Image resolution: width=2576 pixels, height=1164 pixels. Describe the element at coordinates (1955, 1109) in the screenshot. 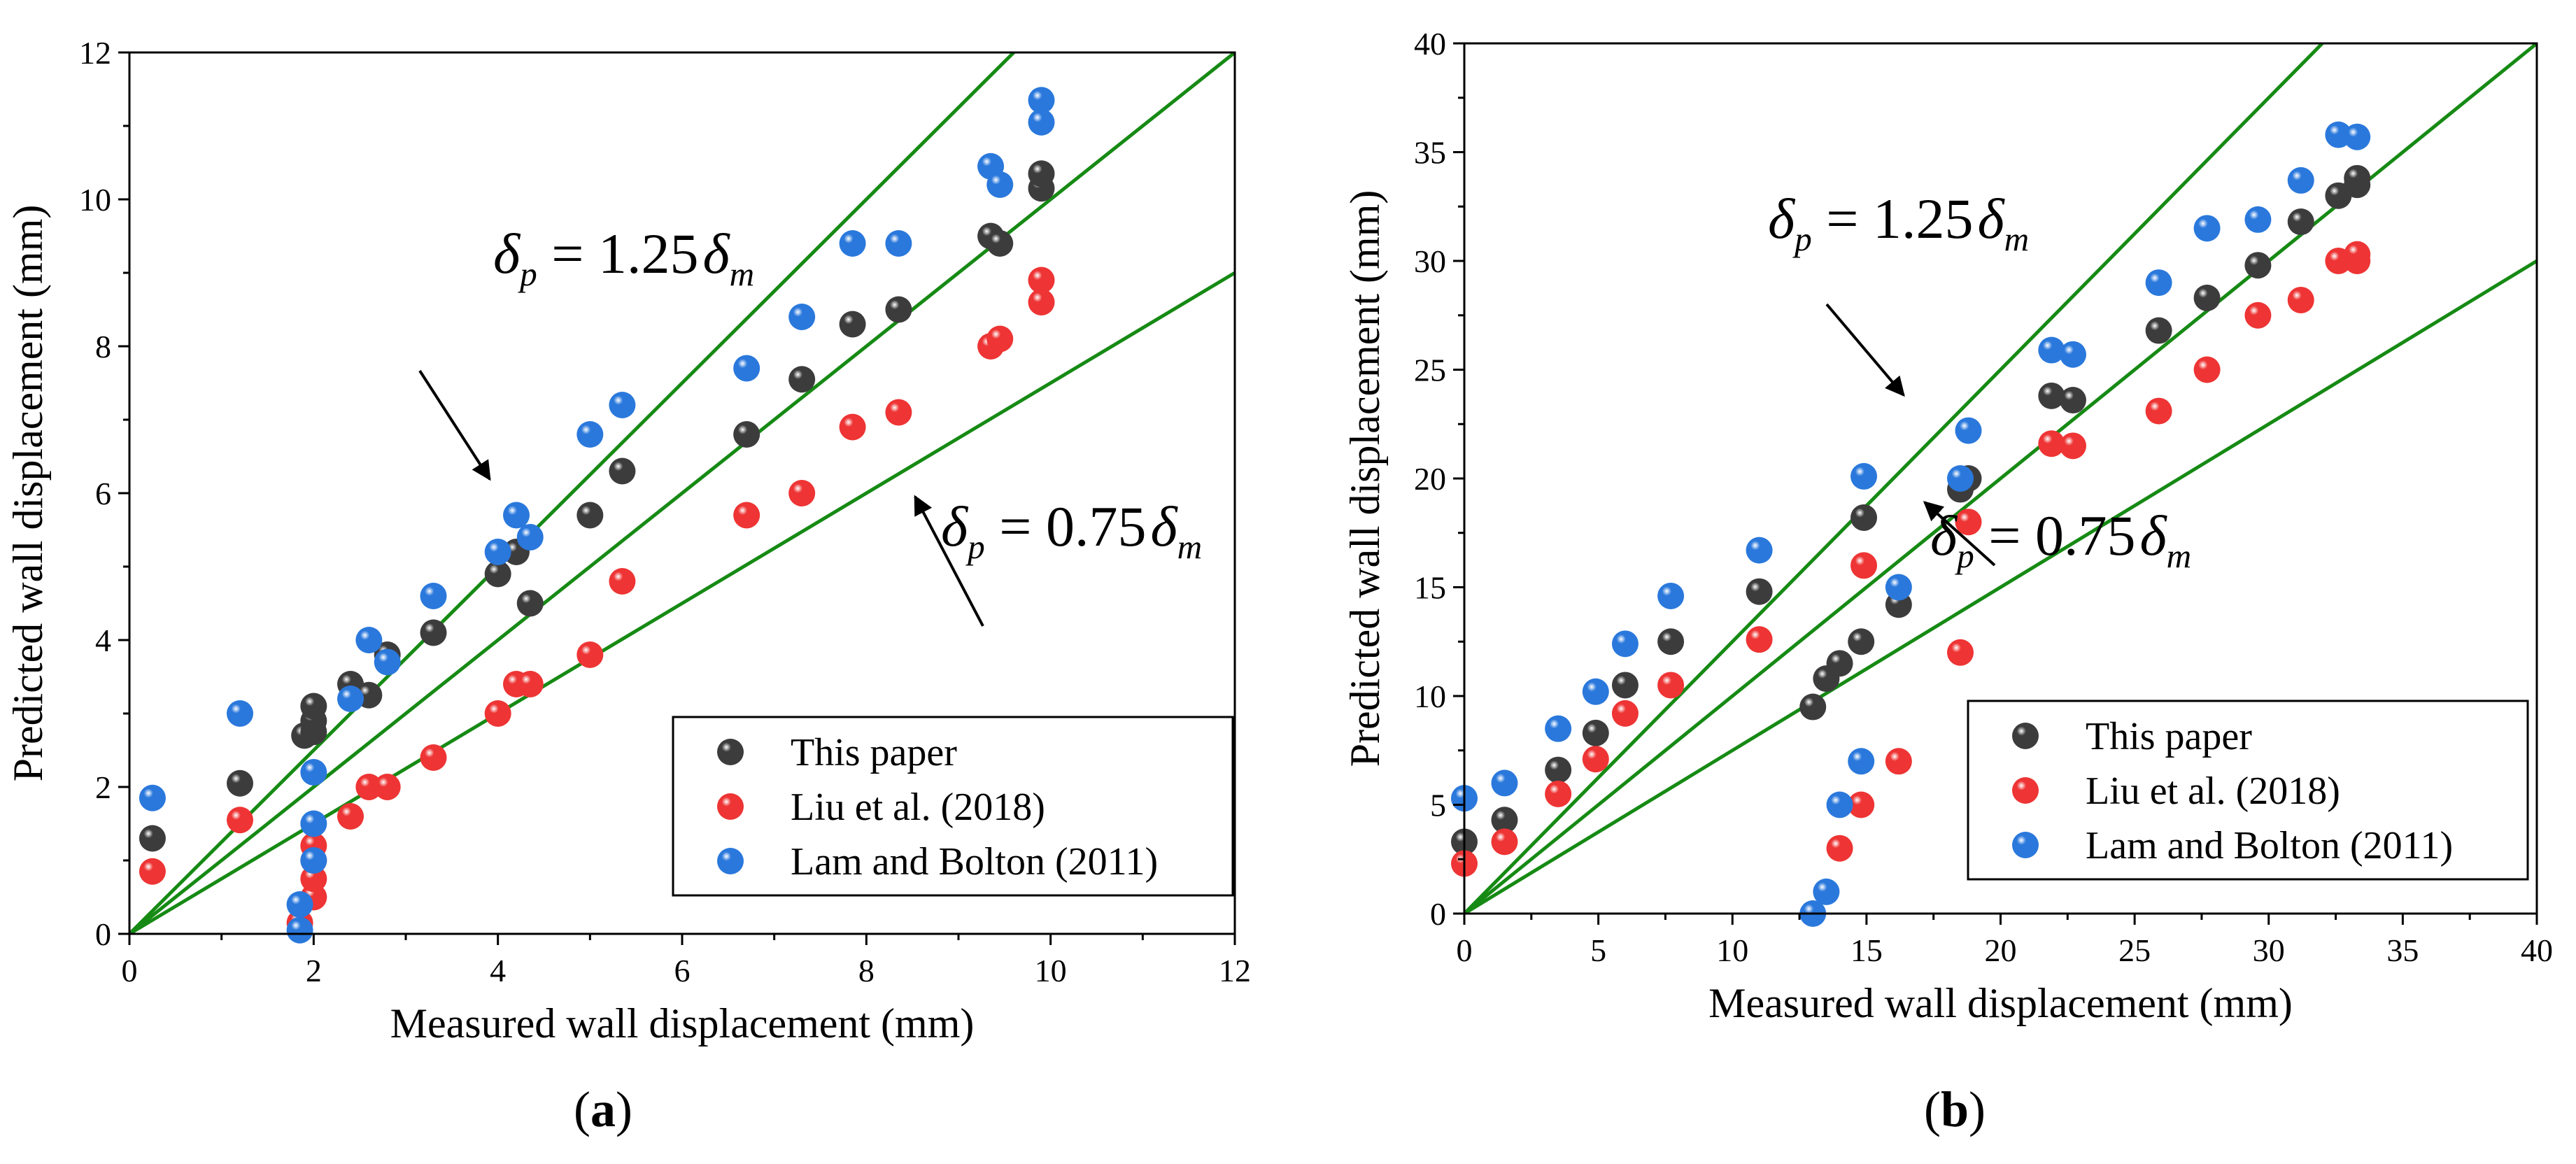

I see `panel-label-b: (b)` at that location.